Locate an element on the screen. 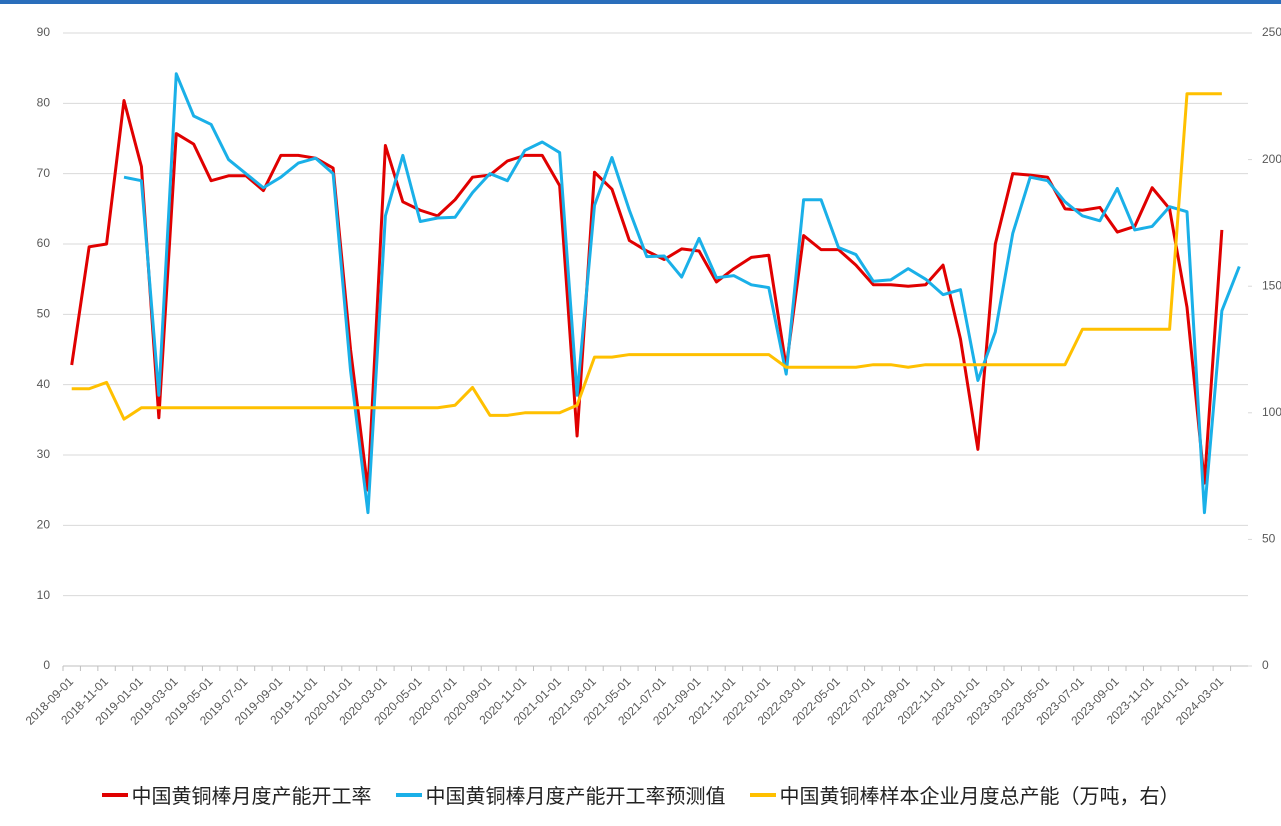 This screenshot has width=1281, height=826. y-tick-label: 50 is located at coordinates (44, 314).